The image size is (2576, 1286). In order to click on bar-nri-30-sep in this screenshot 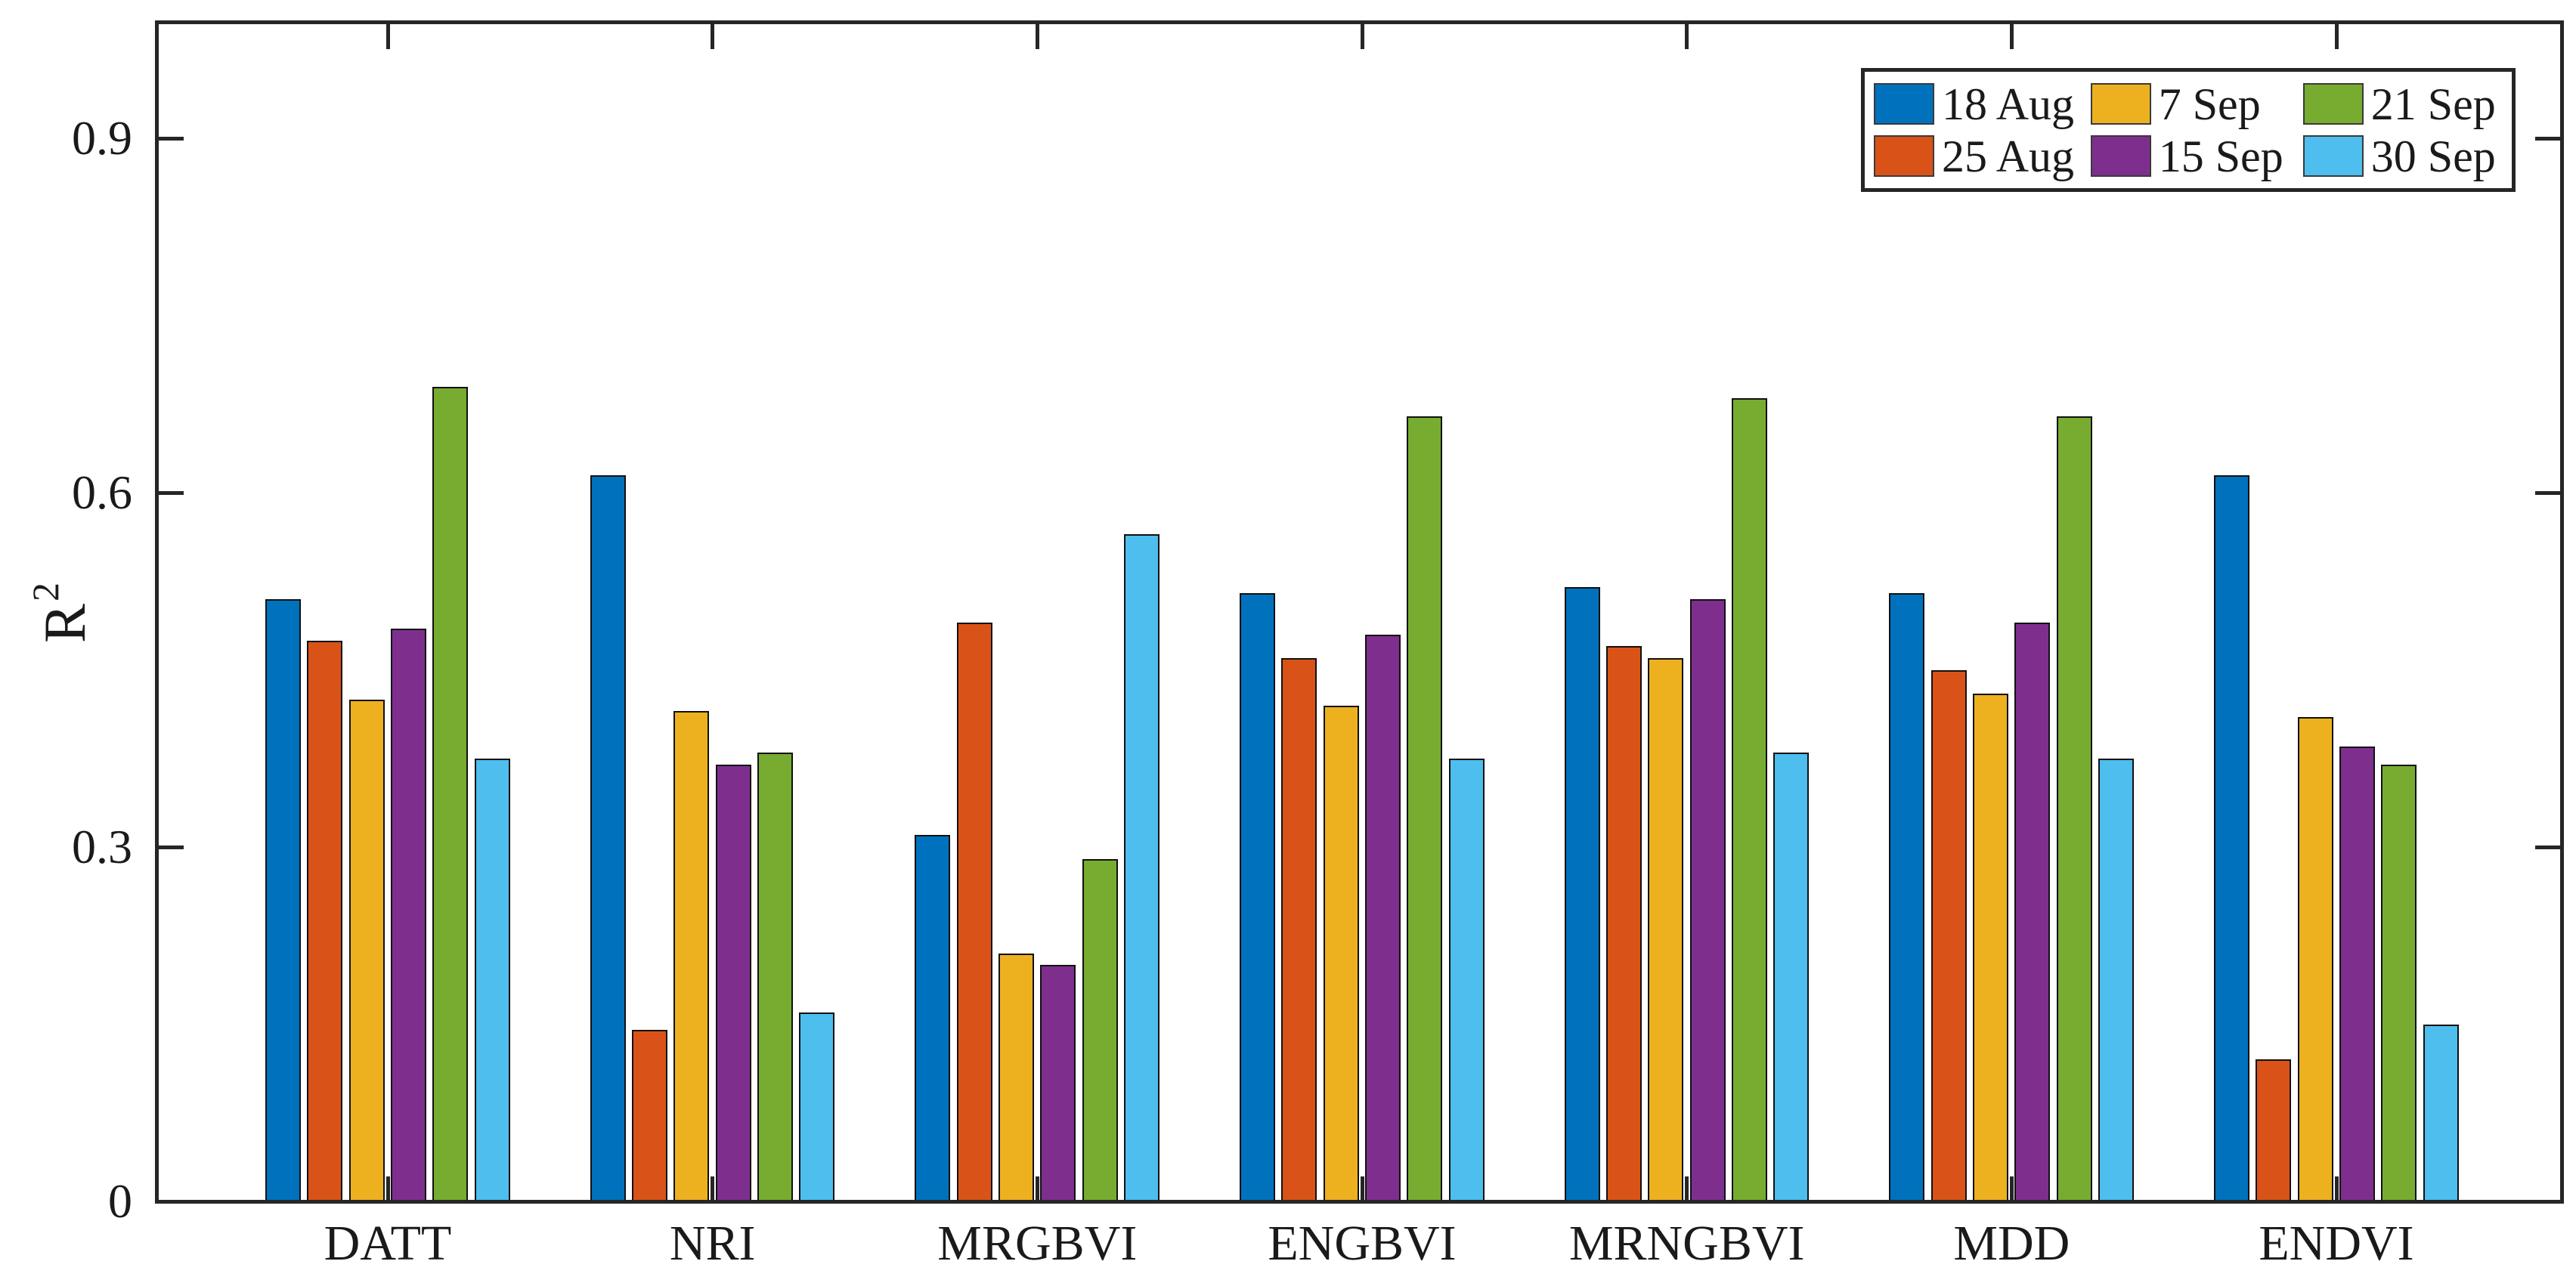, I will do `click(817, 1107)`.